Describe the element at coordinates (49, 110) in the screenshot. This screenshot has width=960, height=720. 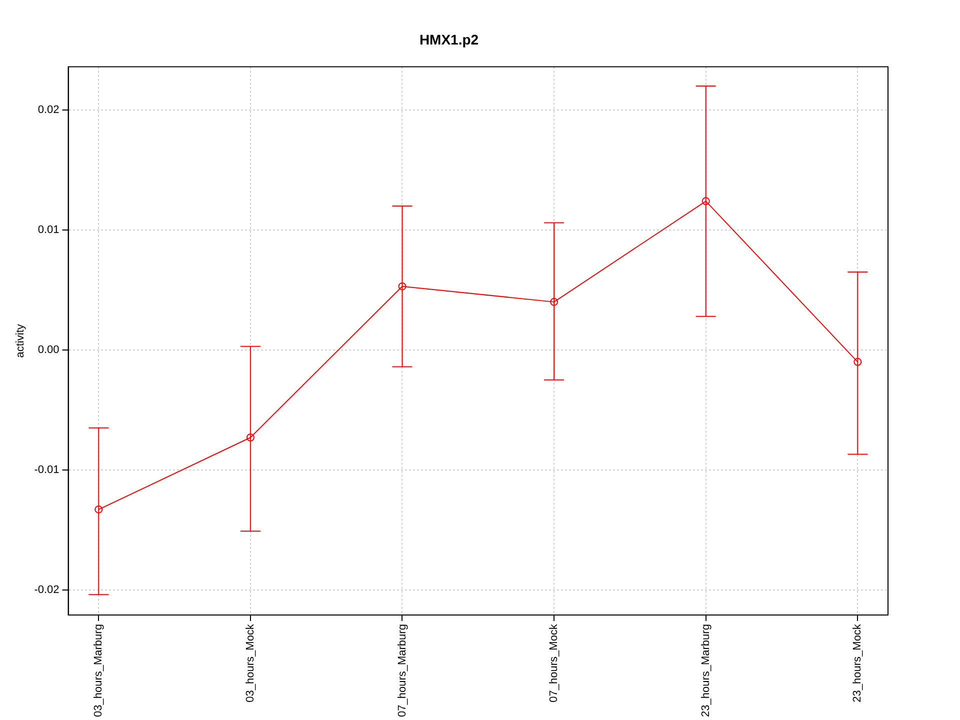
I see `y-tick-label: 0.02` at that location.